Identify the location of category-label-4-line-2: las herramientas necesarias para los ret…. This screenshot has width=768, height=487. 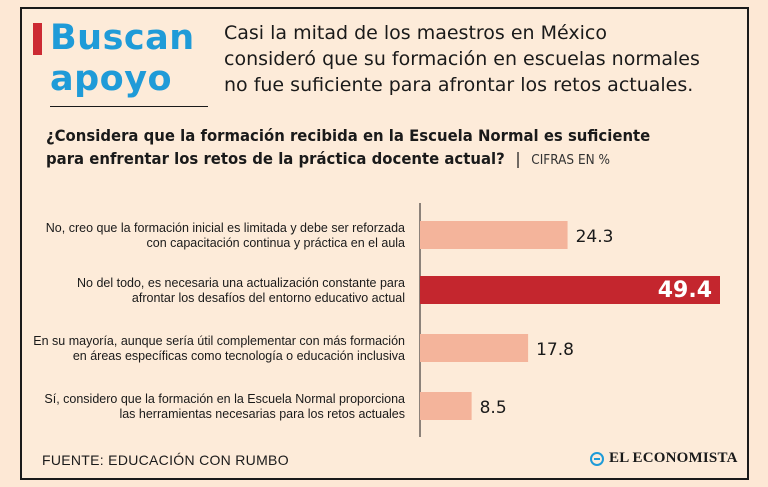
(262, 414).